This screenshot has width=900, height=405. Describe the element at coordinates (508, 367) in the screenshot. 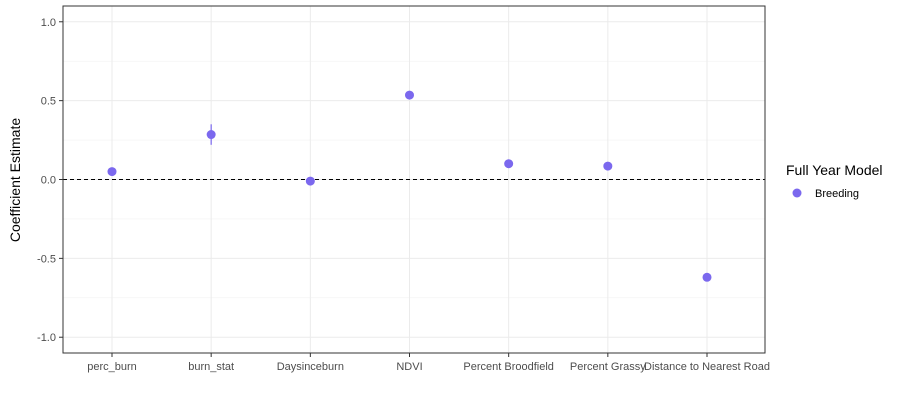

I see `x-tick-label: Percent Broodfield` at that location.